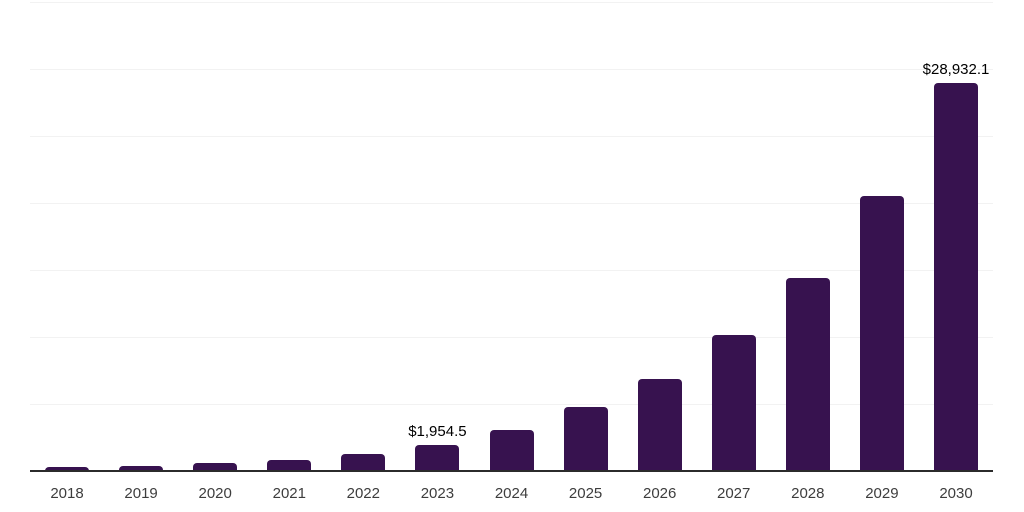  I want to click on x-tick-label-2023: 2023, so click(437, 493).